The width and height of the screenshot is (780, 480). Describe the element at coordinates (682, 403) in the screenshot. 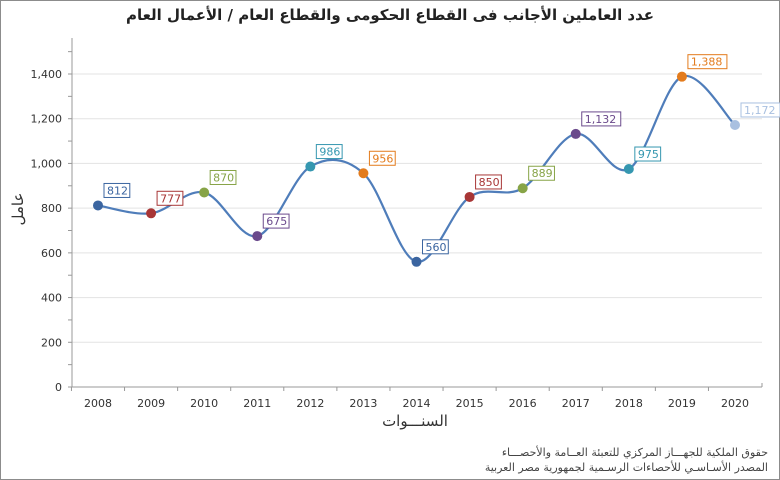

I see `x-tick-label: 2019` at that location.